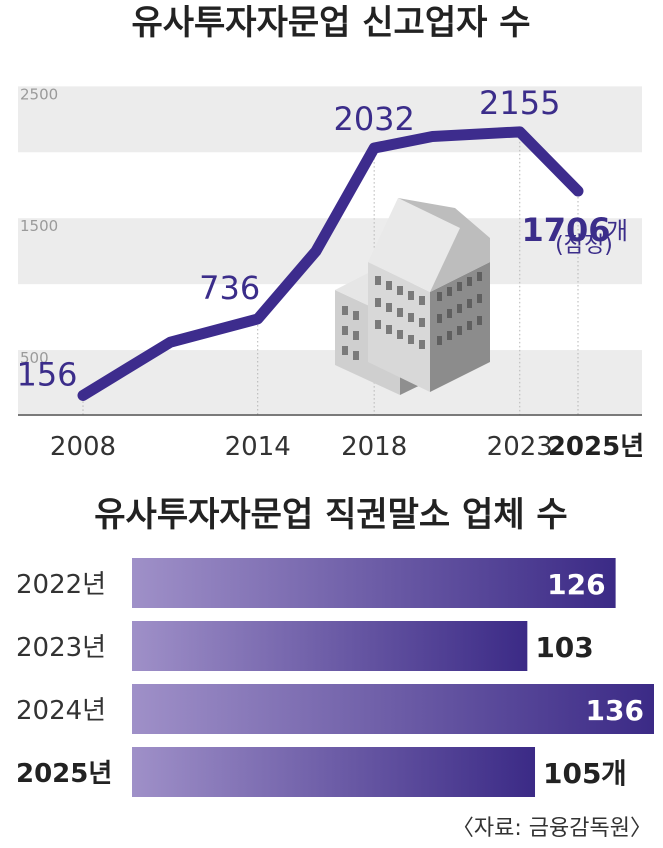 The height and width of the screenshot is (848, 663). Describe the element at coordinates (64, 774) in the screenshot. I see `bar-category-label: 2025년` at that location.